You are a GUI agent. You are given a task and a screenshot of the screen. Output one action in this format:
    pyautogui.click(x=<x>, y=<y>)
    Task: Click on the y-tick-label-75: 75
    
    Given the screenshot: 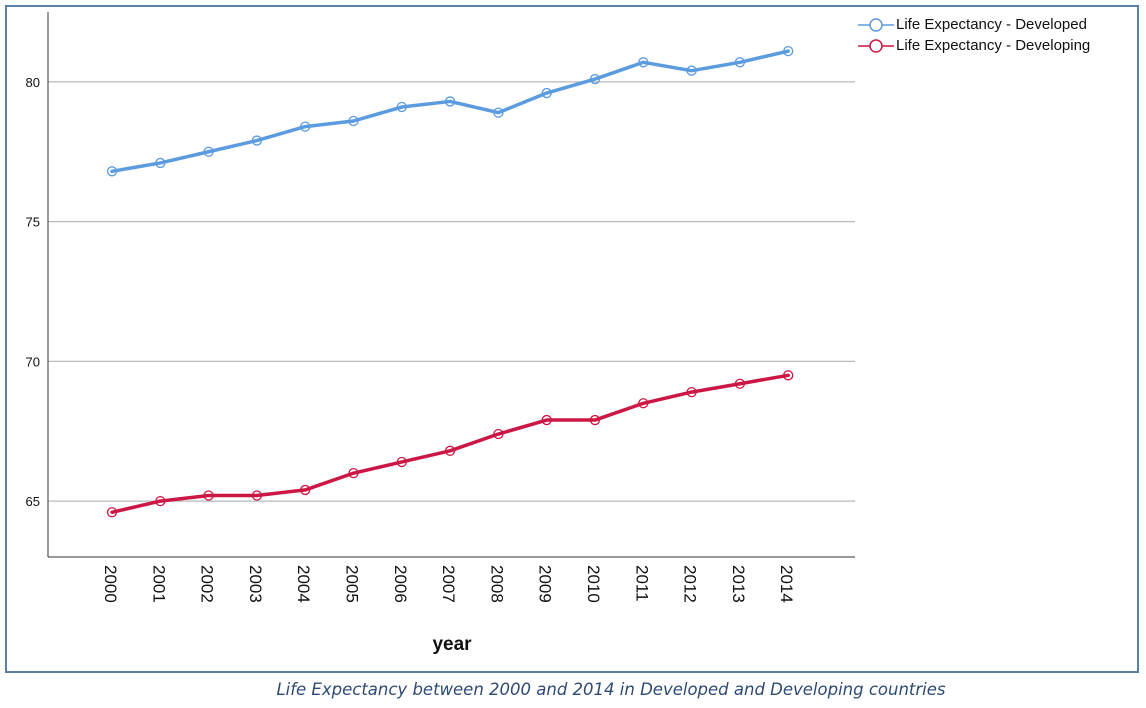 What is the action you would take?
    pyautogui.click(x=33, y=222)
    